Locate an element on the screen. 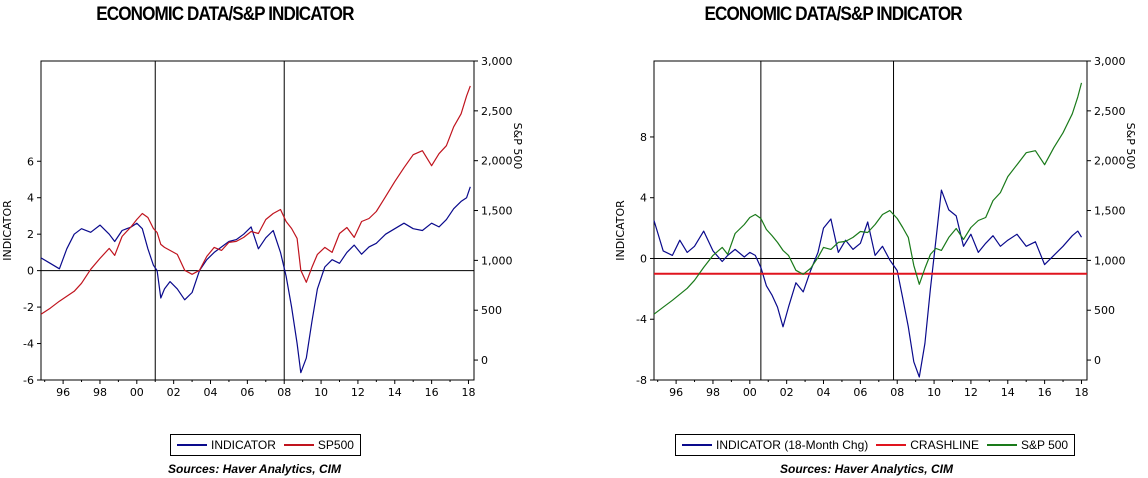 This screenshot has height=478, width=1148. left-chart-y2-tick-label: 0 is located at coordinates (484, 360).